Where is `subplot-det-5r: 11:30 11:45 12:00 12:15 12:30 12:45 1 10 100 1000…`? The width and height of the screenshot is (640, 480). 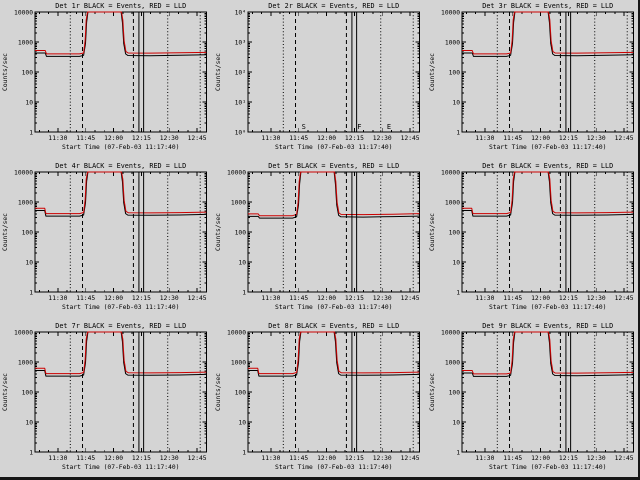 subplot-det-5r: 11:30 11:45 12:00 12:15 12:30 12:45 1 10 100 1000… is located at coordinates (319, 240).